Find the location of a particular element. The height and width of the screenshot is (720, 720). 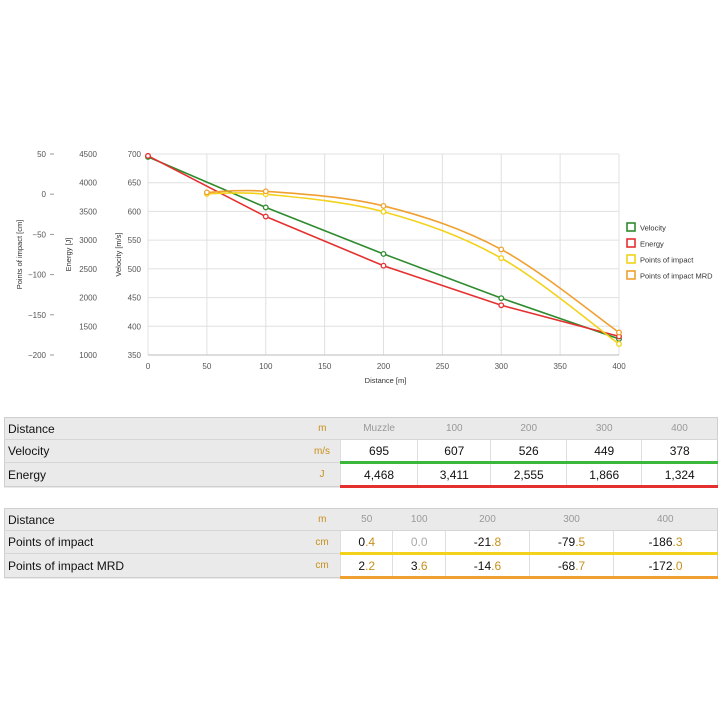

y-tick-label: 50 is located at coordinates (41, 154).